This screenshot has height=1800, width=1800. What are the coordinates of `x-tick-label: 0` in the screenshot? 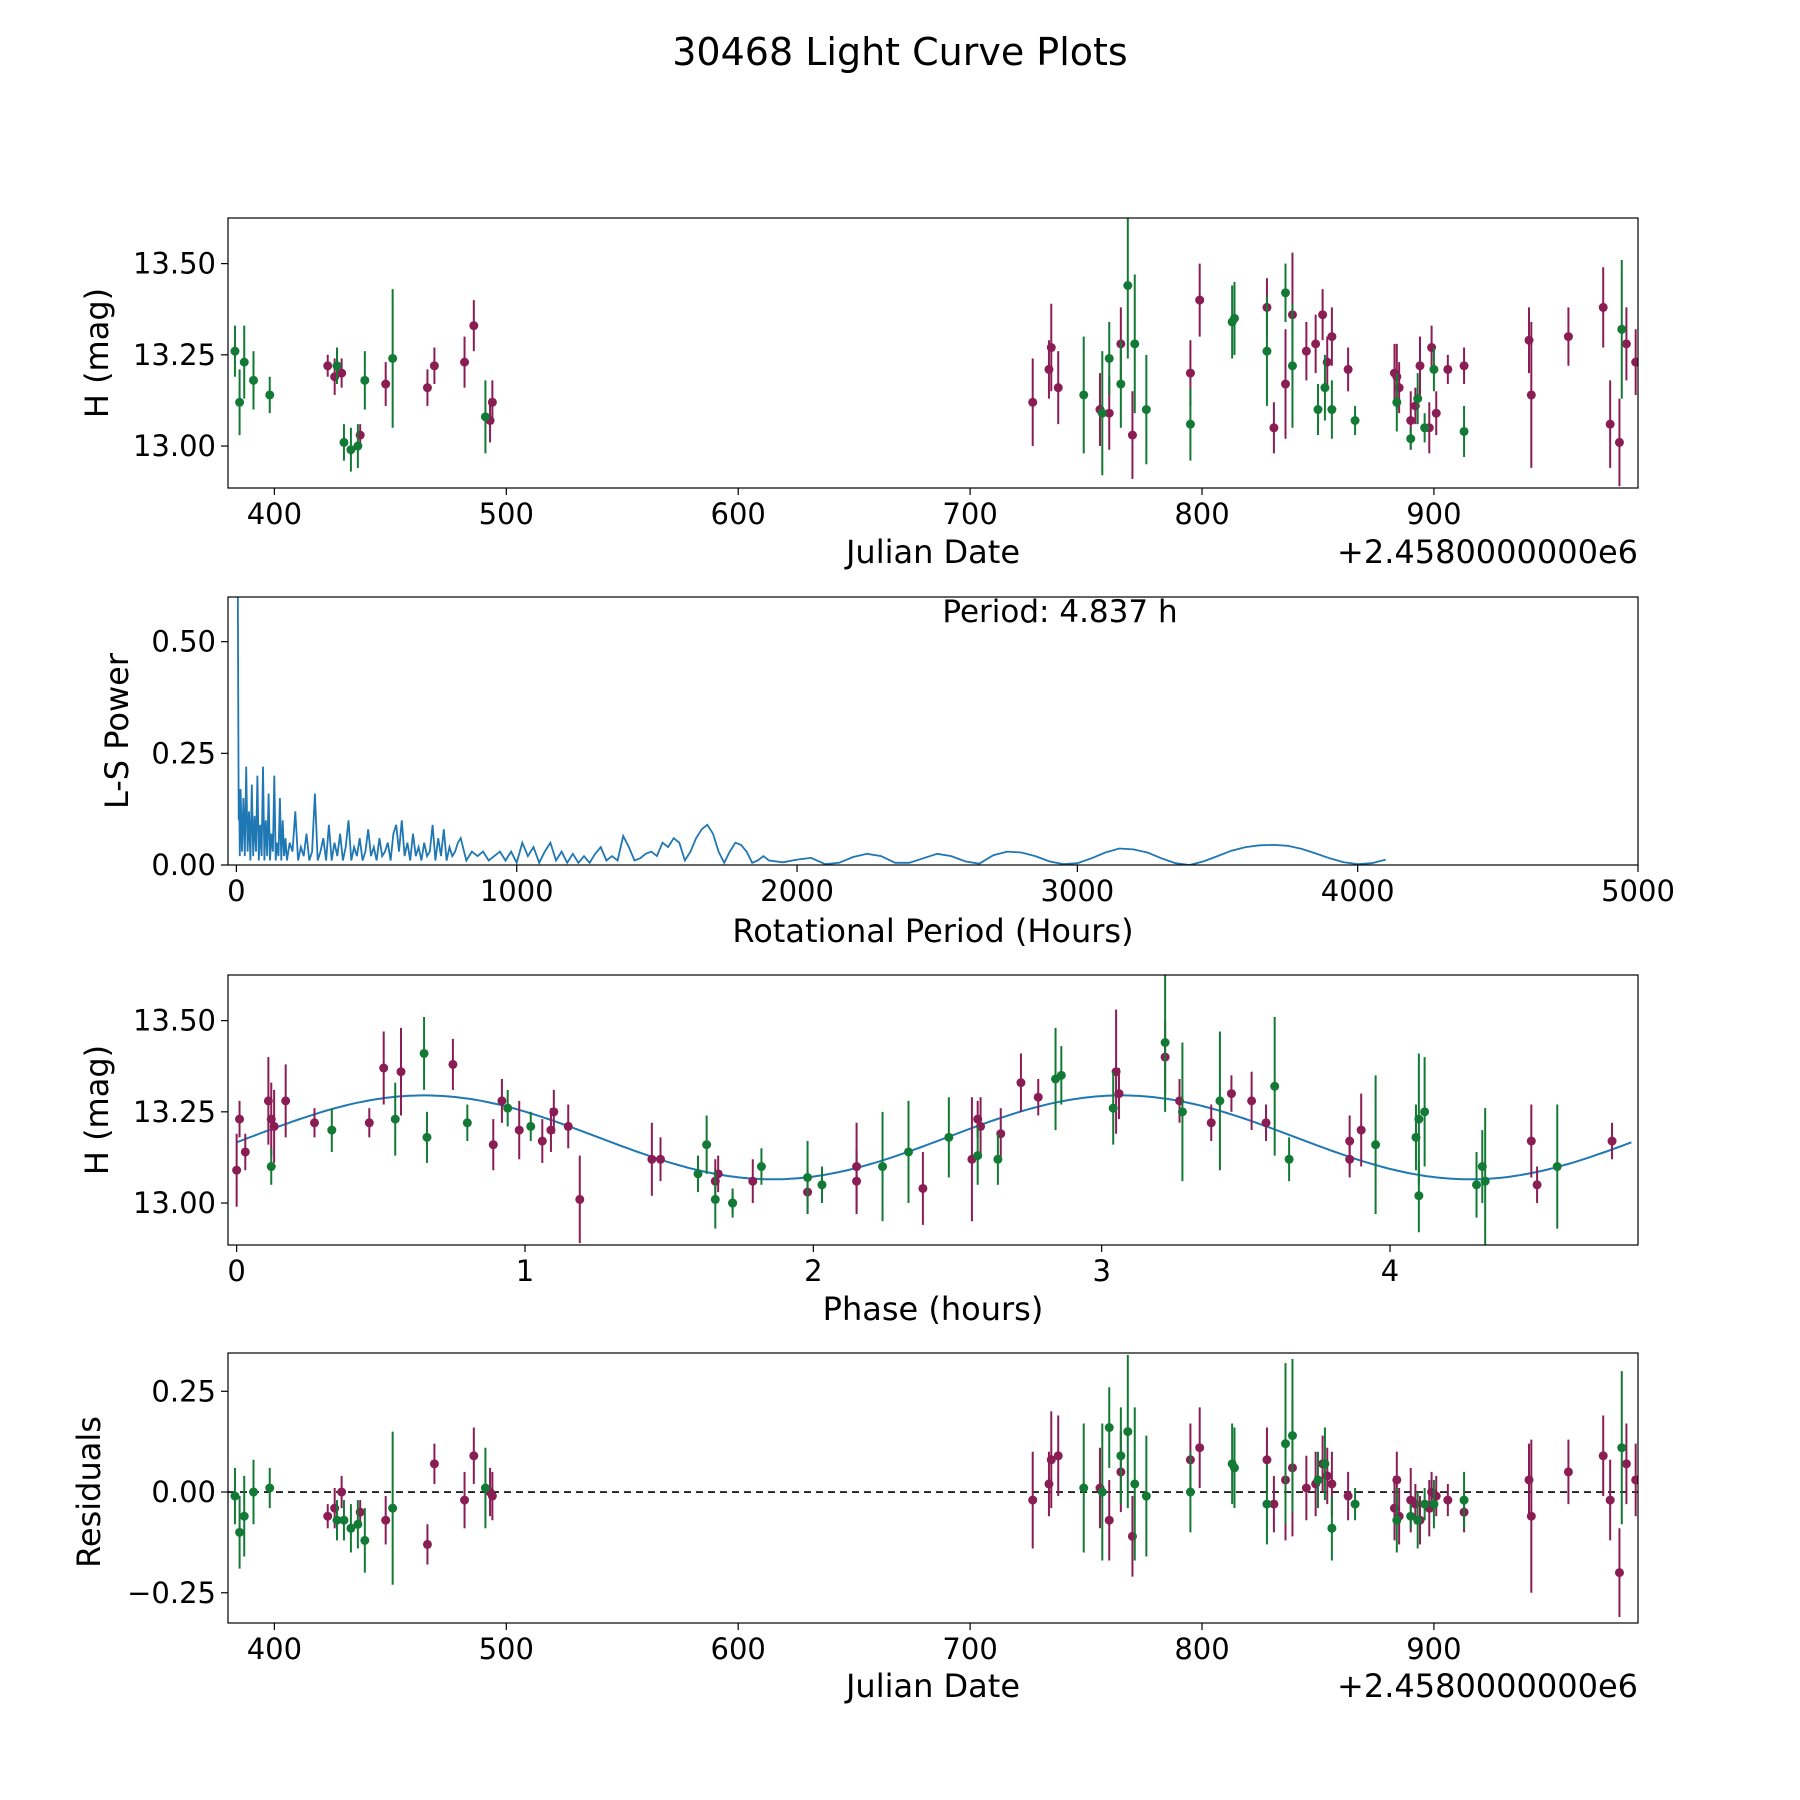 It's located at (236, 891).